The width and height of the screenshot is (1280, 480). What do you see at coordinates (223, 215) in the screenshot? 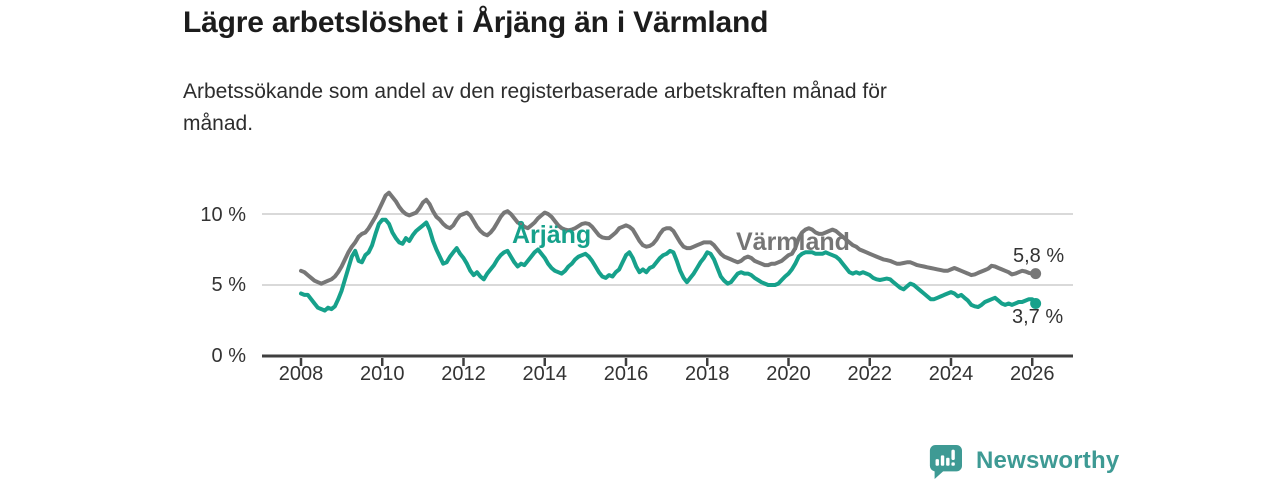
I see `y-axis-tick-label: 10 %` at bounding box center [223, 215].